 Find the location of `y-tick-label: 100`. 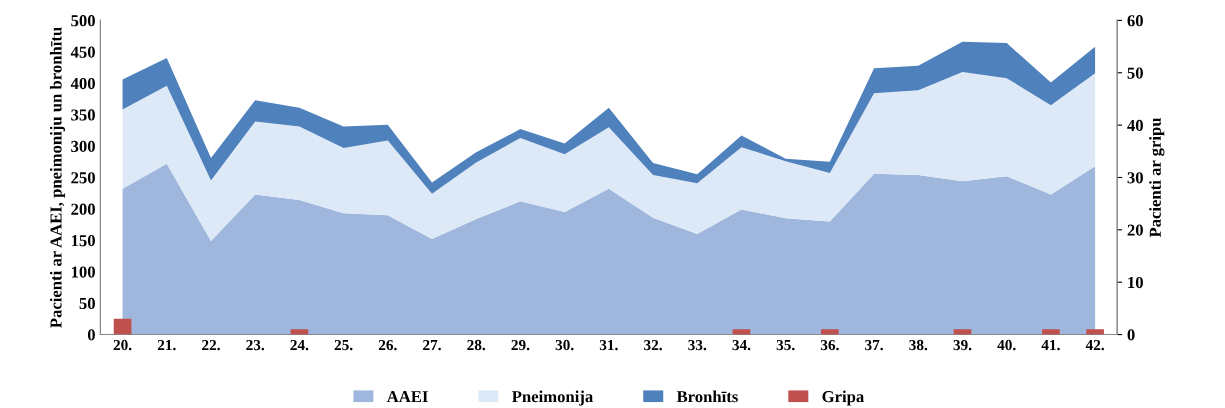

y-tick-label: 100 is located at coordinates (83, 272).